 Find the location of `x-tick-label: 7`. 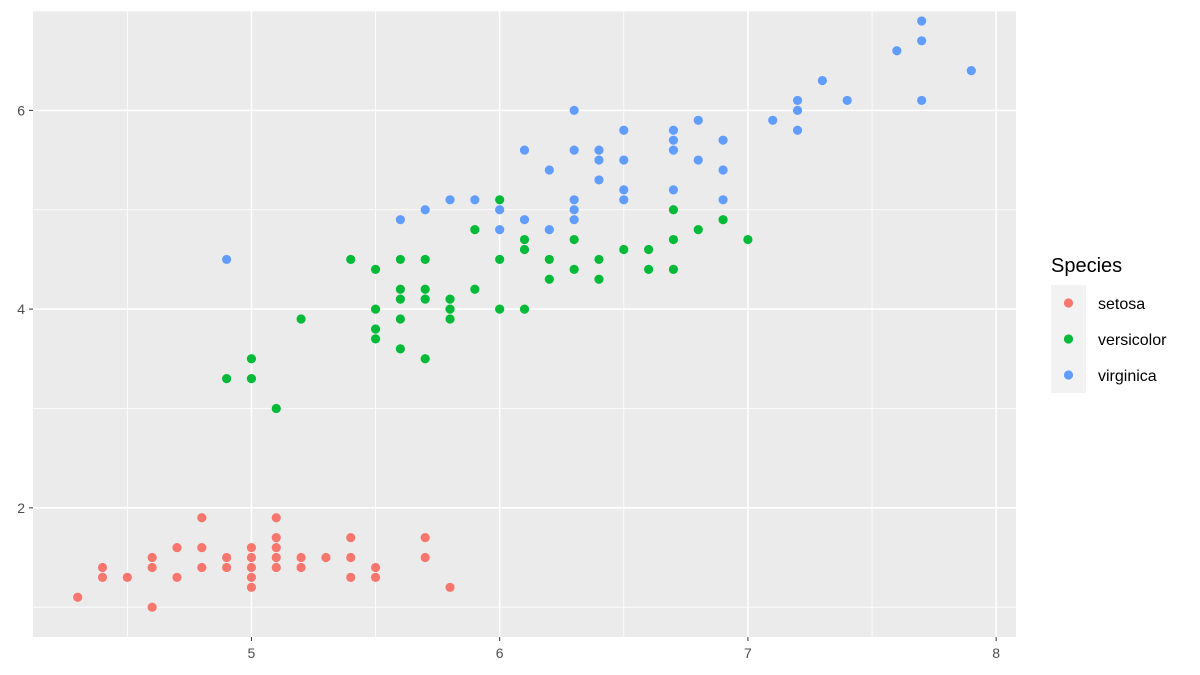

x-tick-label: 7 is located at coordinates (748, 653).